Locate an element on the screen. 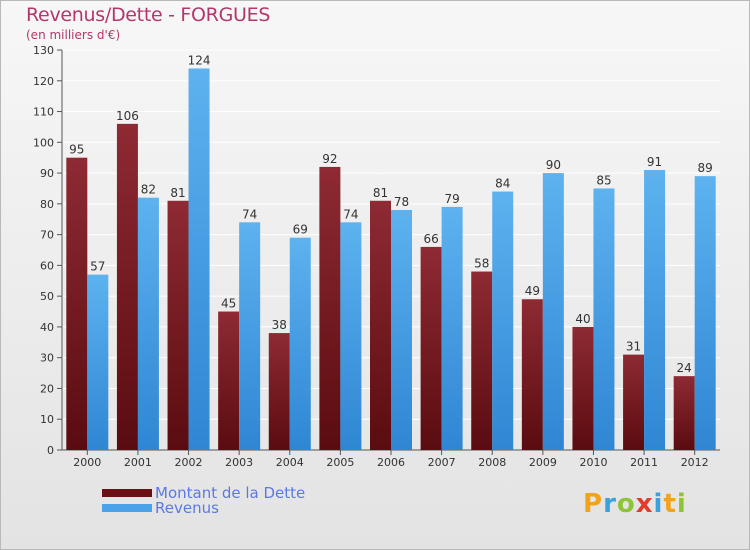  x-tick-label: 2011 is located at coordinates (644, 462).